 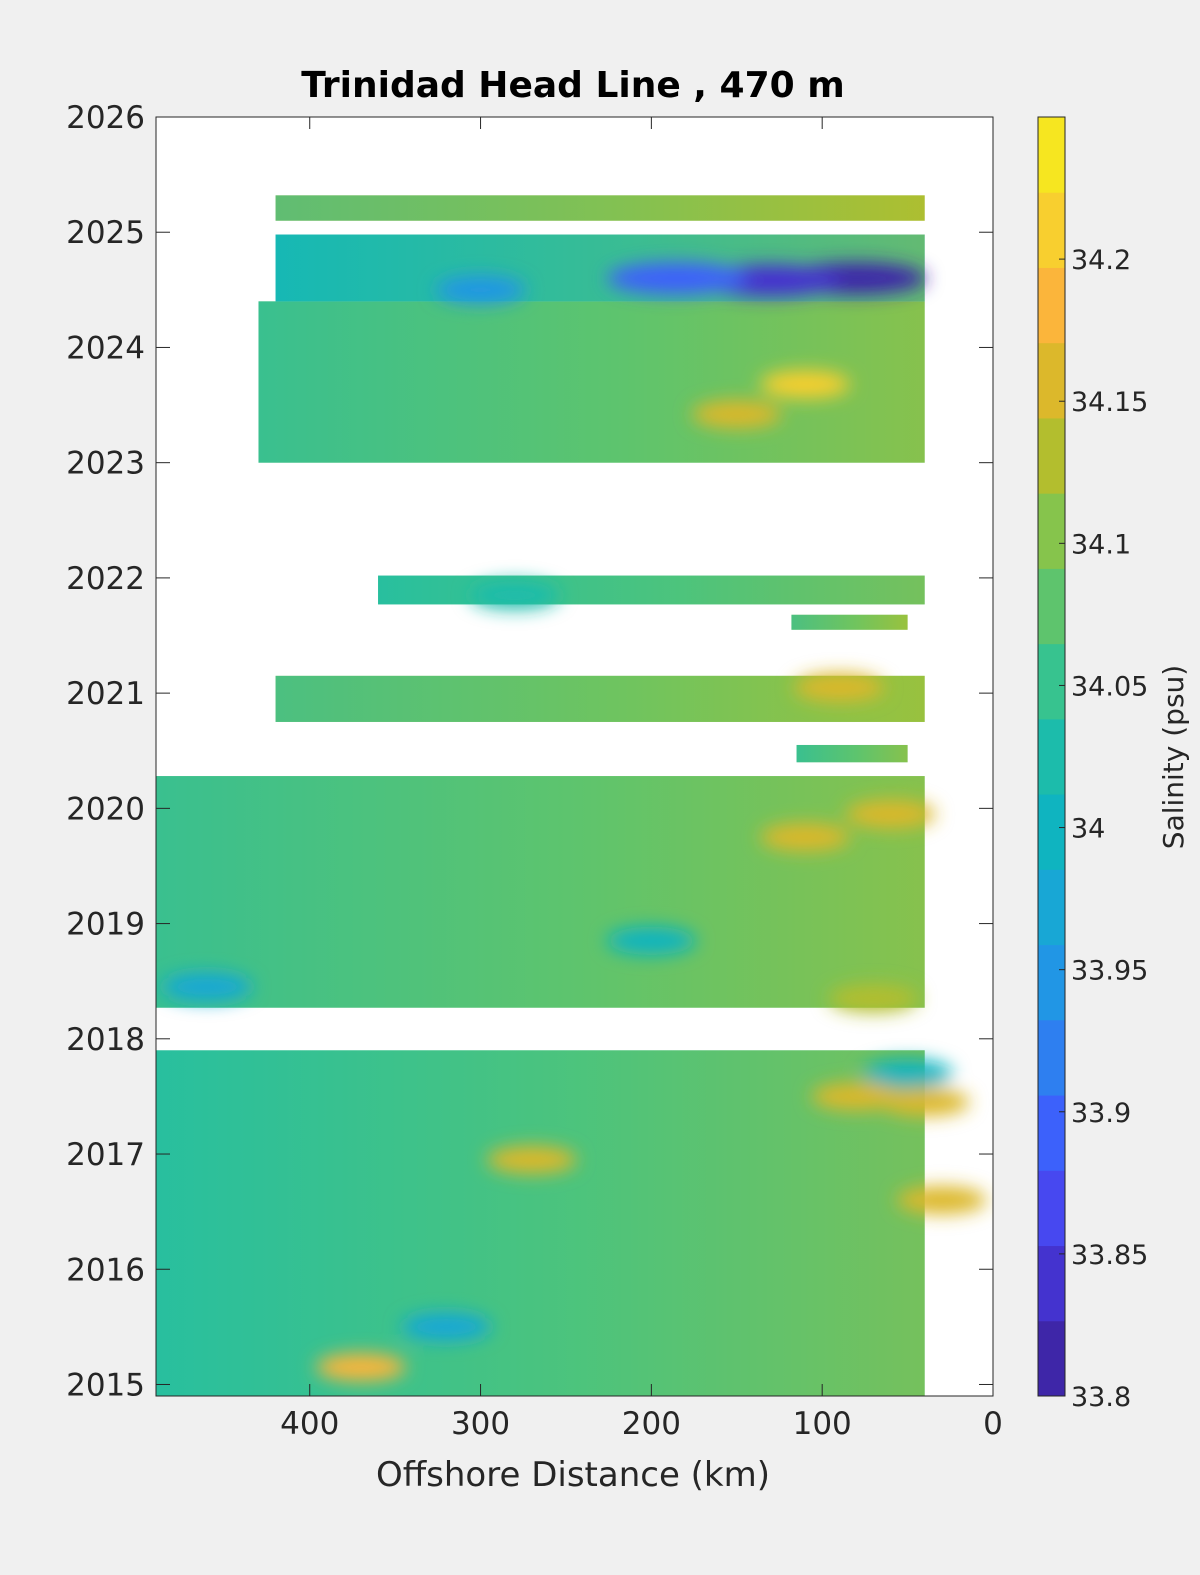 What do you see at coordinates (105, 1155) in the screenshot?
I see `y-tick-label: 2017` at bounding box center [105, 1155].